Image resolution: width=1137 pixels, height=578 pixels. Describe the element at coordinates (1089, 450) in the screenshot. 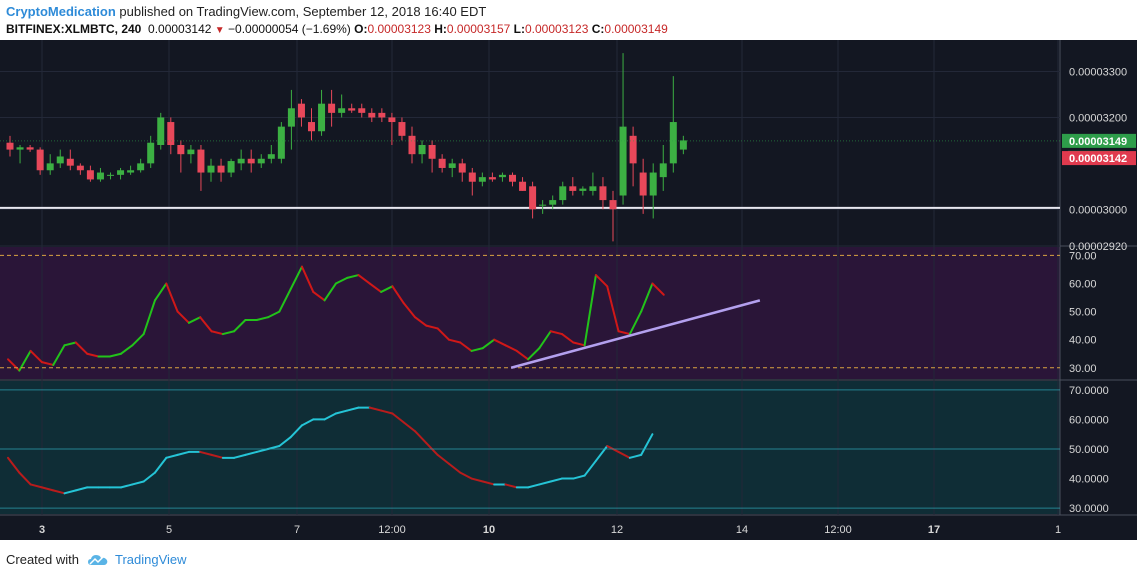

I see `stoch-tick-label: 50.0000` at that location.